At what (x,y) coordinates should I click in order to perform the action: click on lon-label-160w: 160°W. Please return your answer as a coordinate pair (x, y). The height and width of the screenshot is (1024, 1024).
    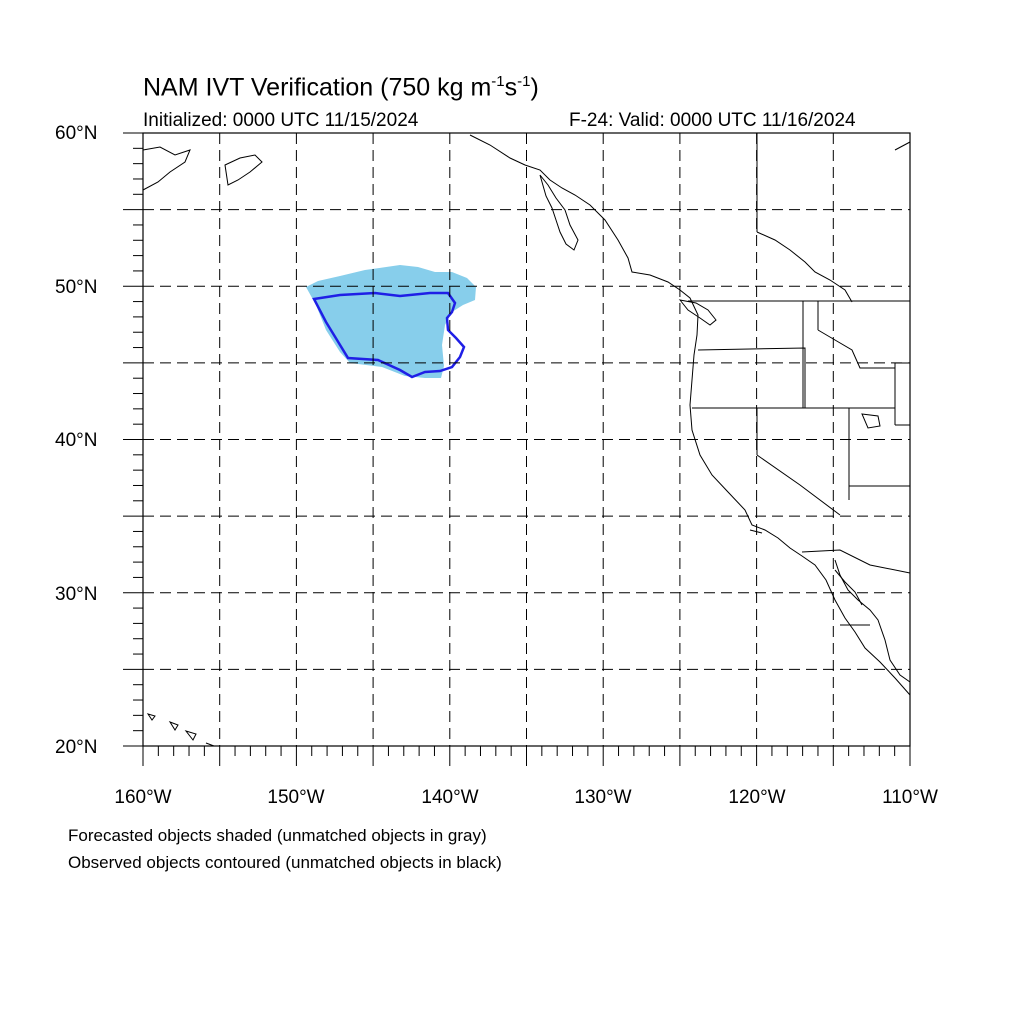
    Looking at the image, I should click on (143, 797).